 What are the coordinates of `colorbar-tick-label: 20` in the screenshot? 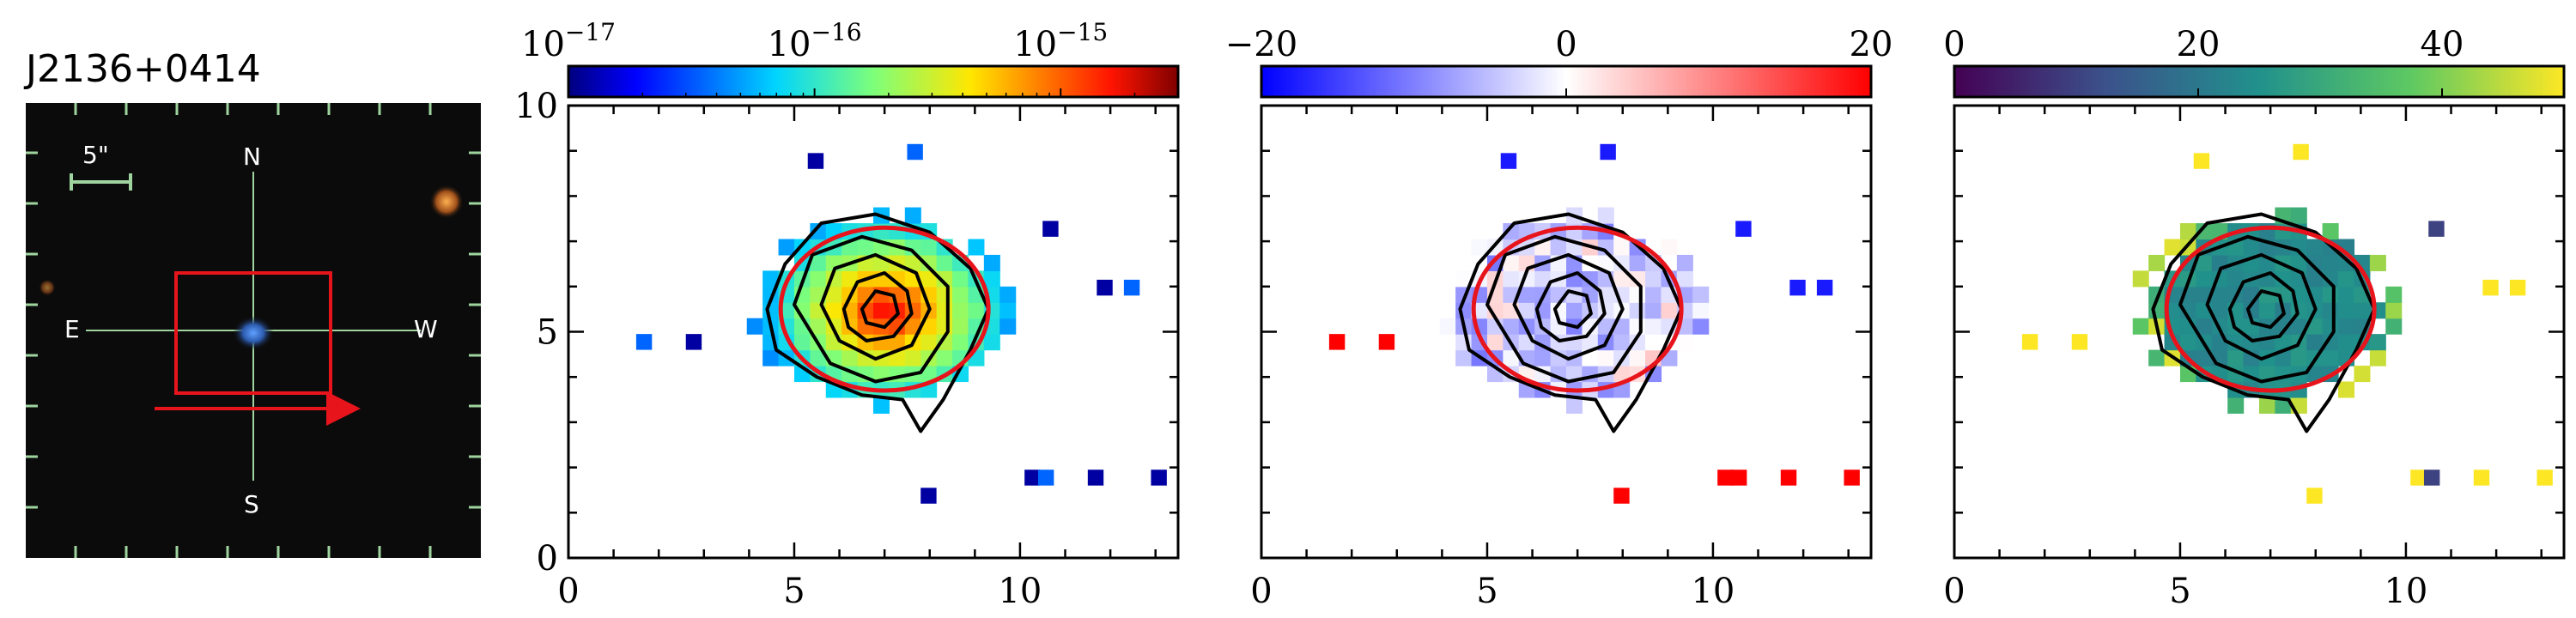 It's located at (1872, 44).